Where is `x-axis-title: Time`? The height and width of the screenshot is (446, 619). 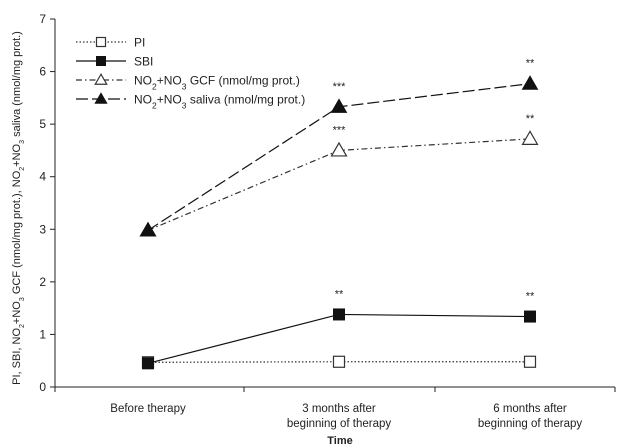 x-axis-title: Time is located at coordinates (339, 440).